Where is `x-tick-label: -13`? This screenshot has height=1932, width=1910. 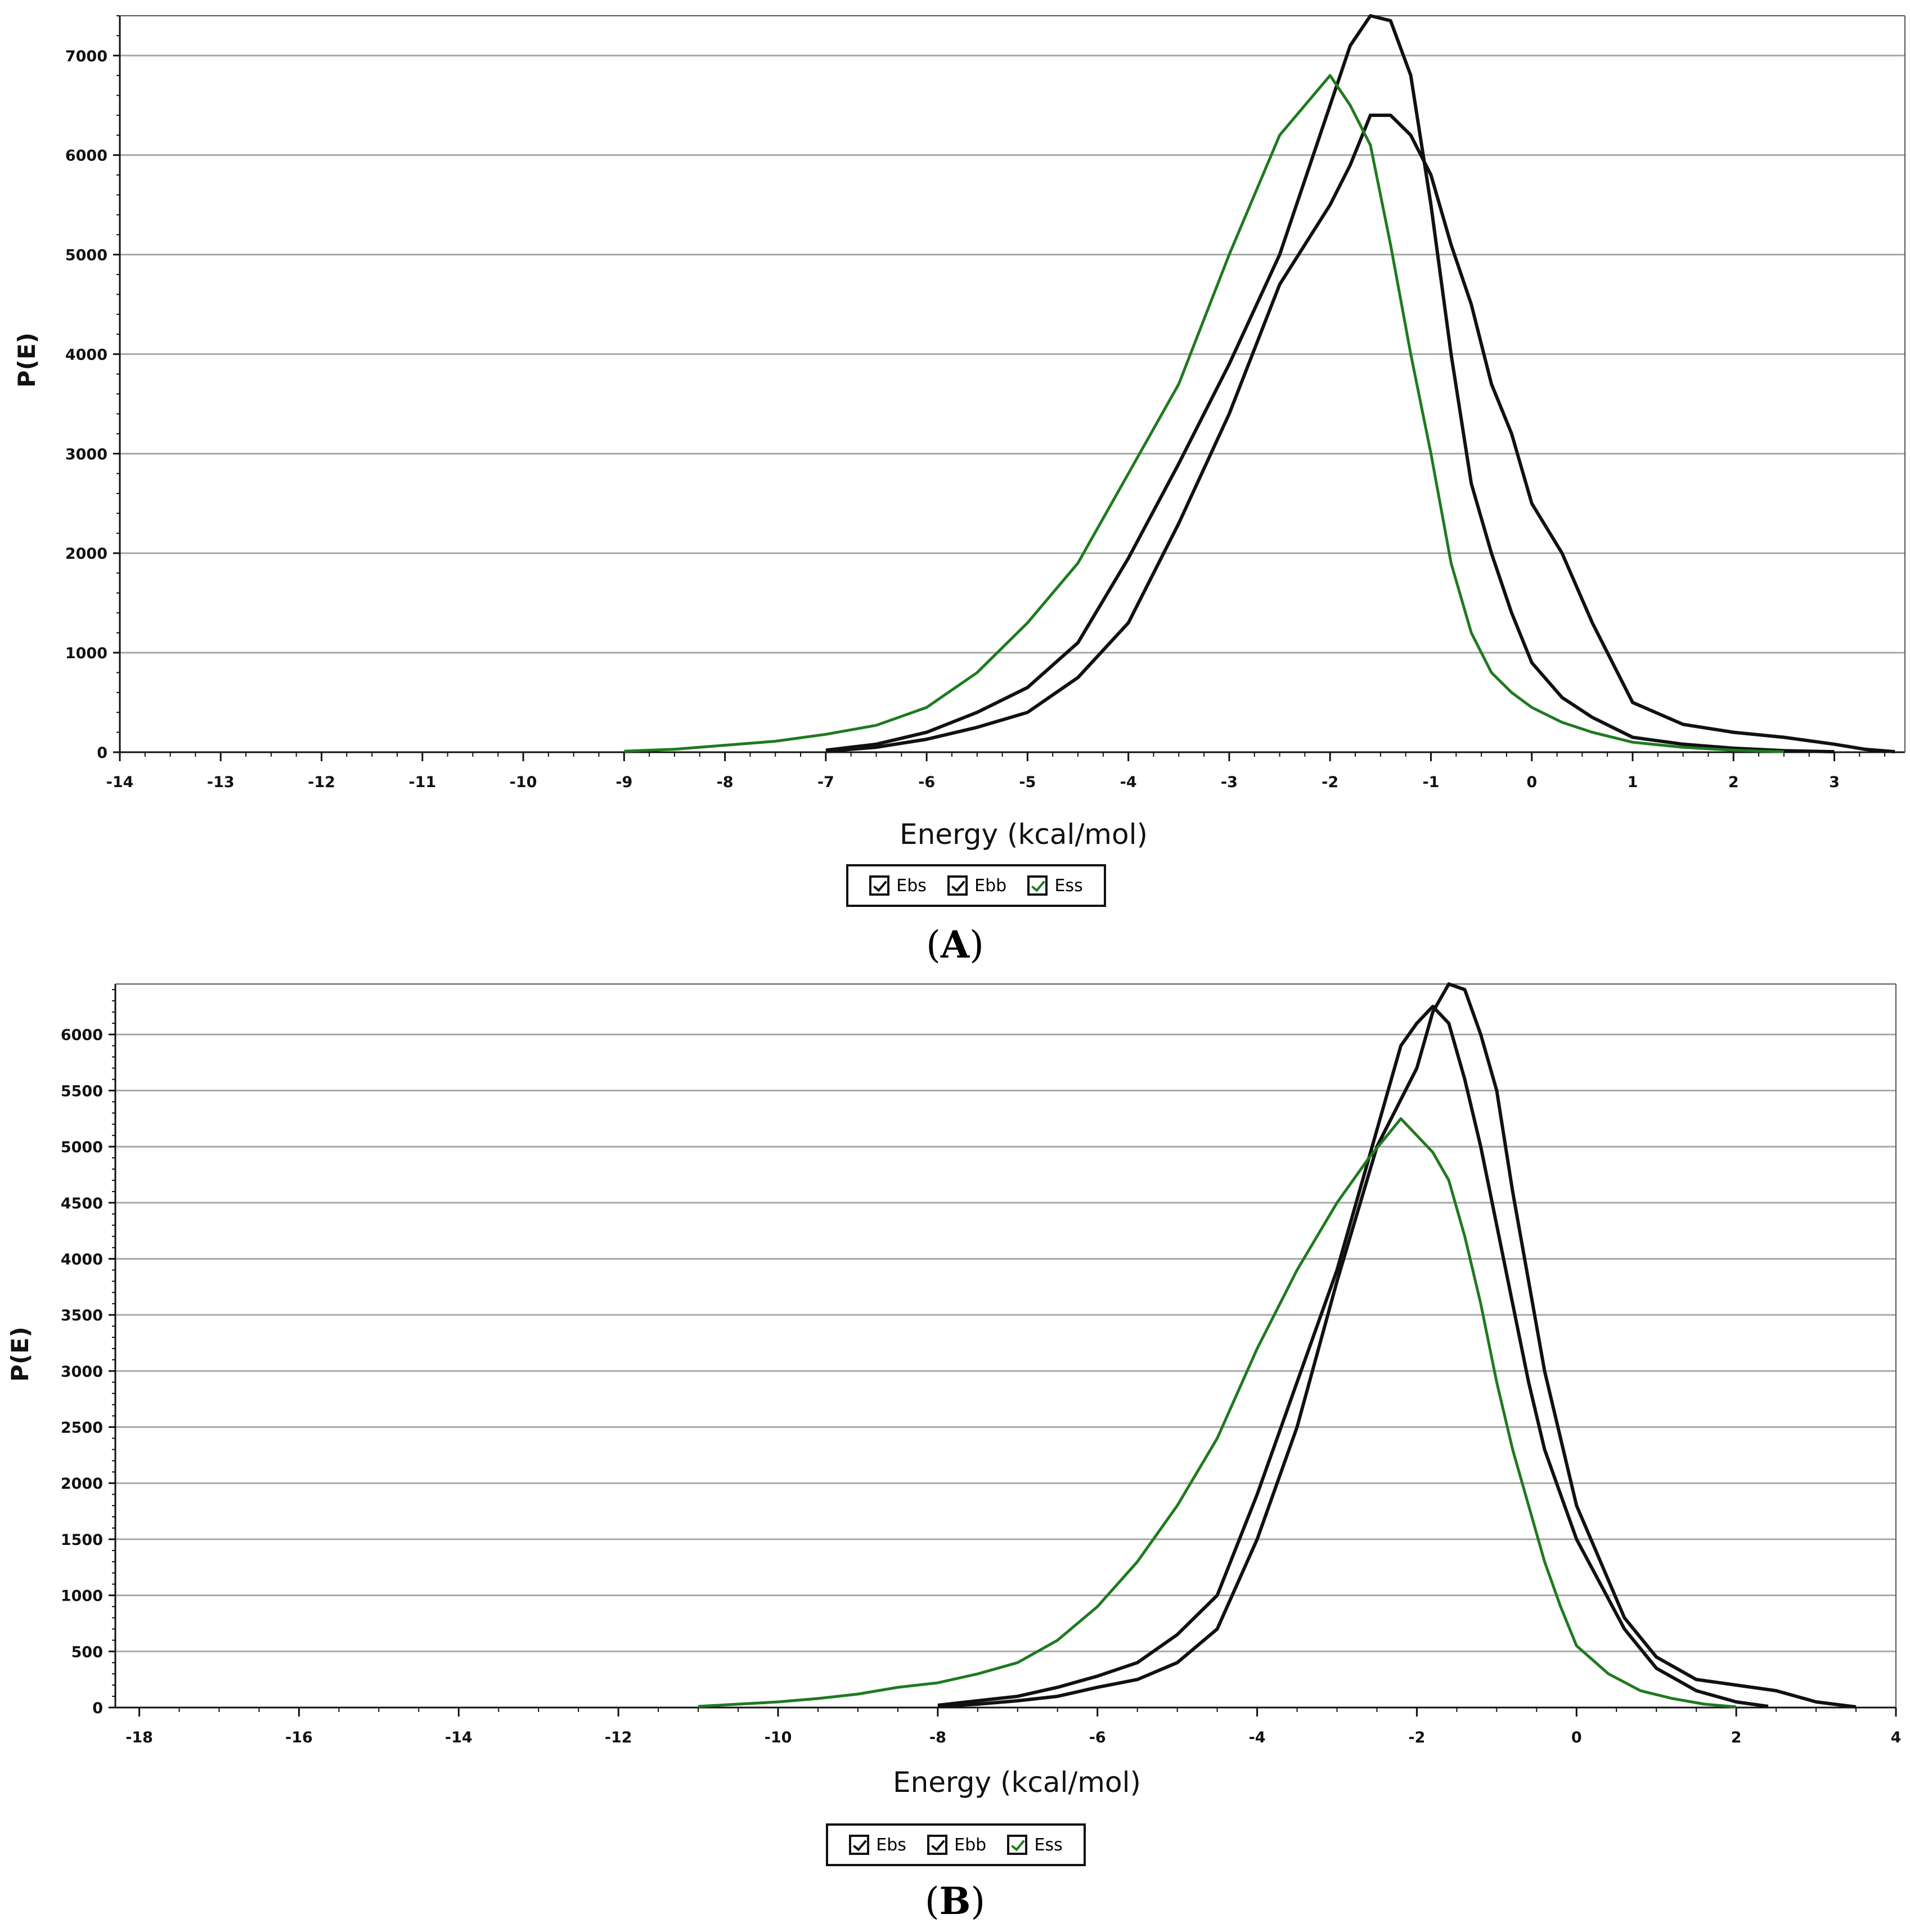
x-tick-label: -13 is located at coordinates (221, 782).